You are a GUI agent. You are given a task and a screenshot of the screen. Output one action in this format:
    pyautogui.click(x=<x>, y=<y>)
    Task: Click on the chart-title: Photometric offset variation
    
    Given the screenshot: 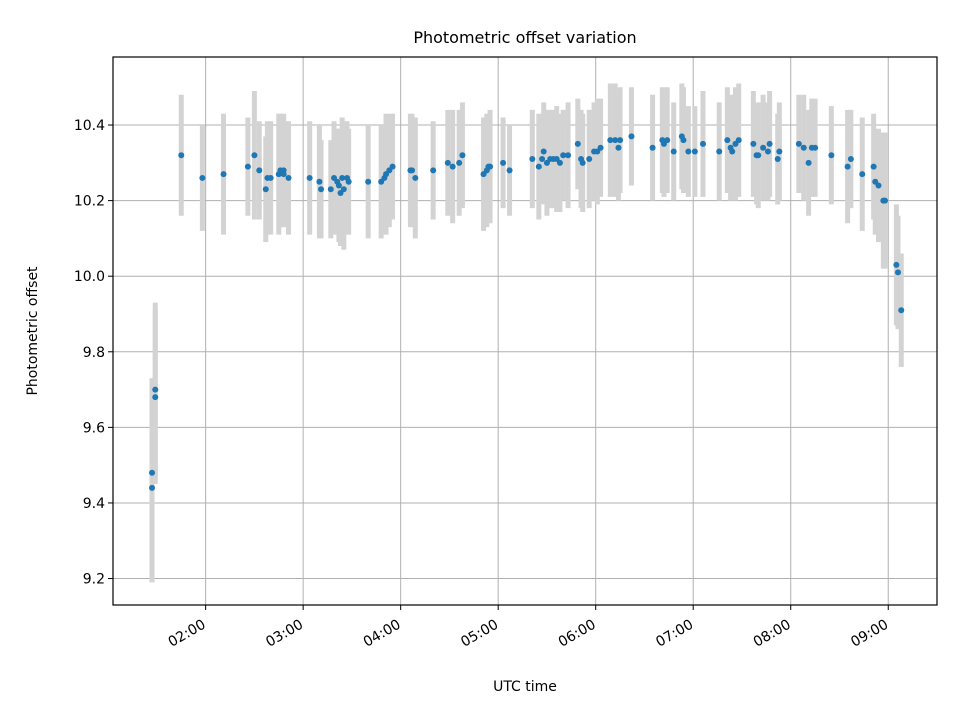 What is the action you would take?
    pyautogui.click(x=524, y=37)
    